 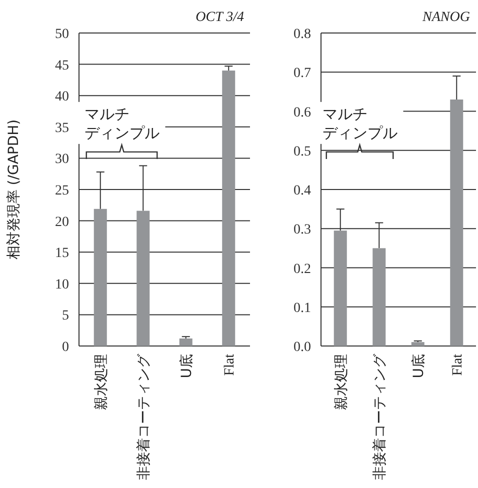 What do you see at coordinates (220, 17) in the screenshot?
I see `chart-title: OCT 3/4` at bounding box center [220, 17].